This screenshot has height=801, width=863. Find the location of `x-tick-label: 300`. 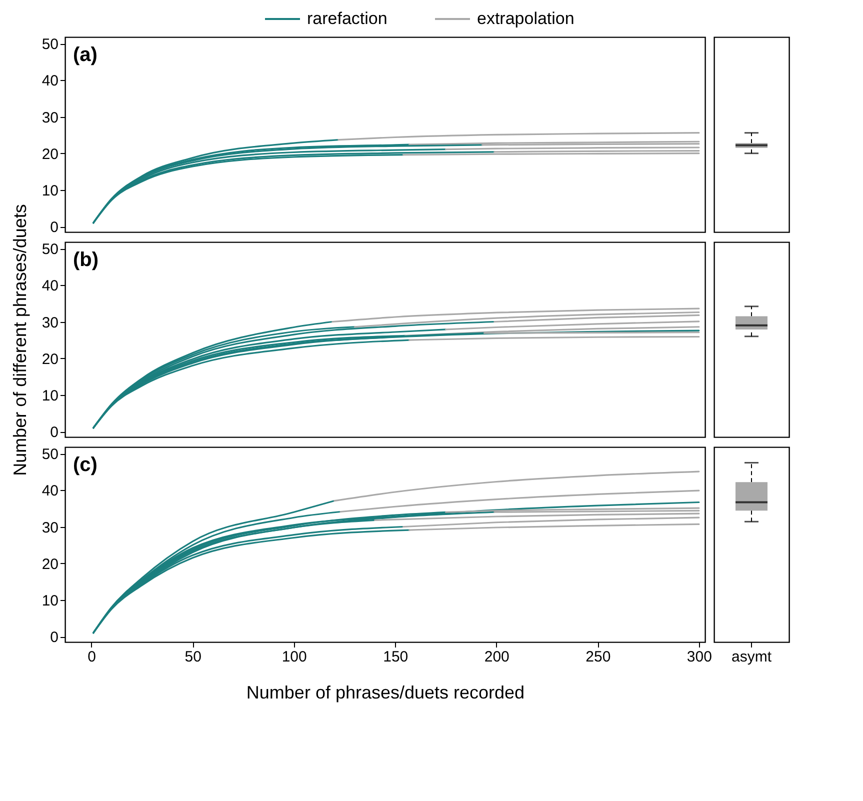

x-tick-label: 300 is located at coordinates (699, 657).